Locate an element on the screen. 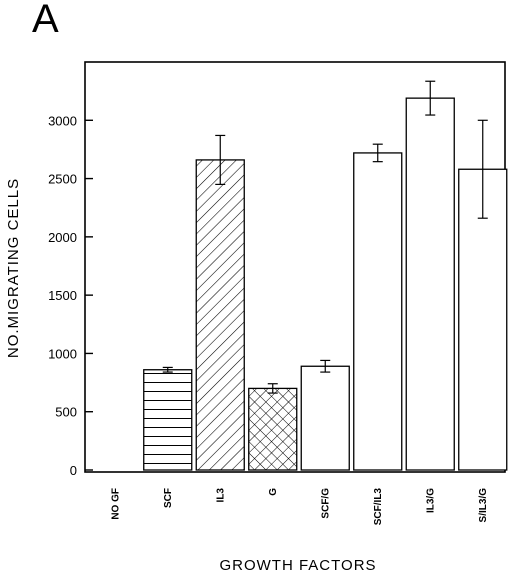 The height and width of the screenshot is (576, 520). x-tick-label: SCF is located at coordinates (168, 498).